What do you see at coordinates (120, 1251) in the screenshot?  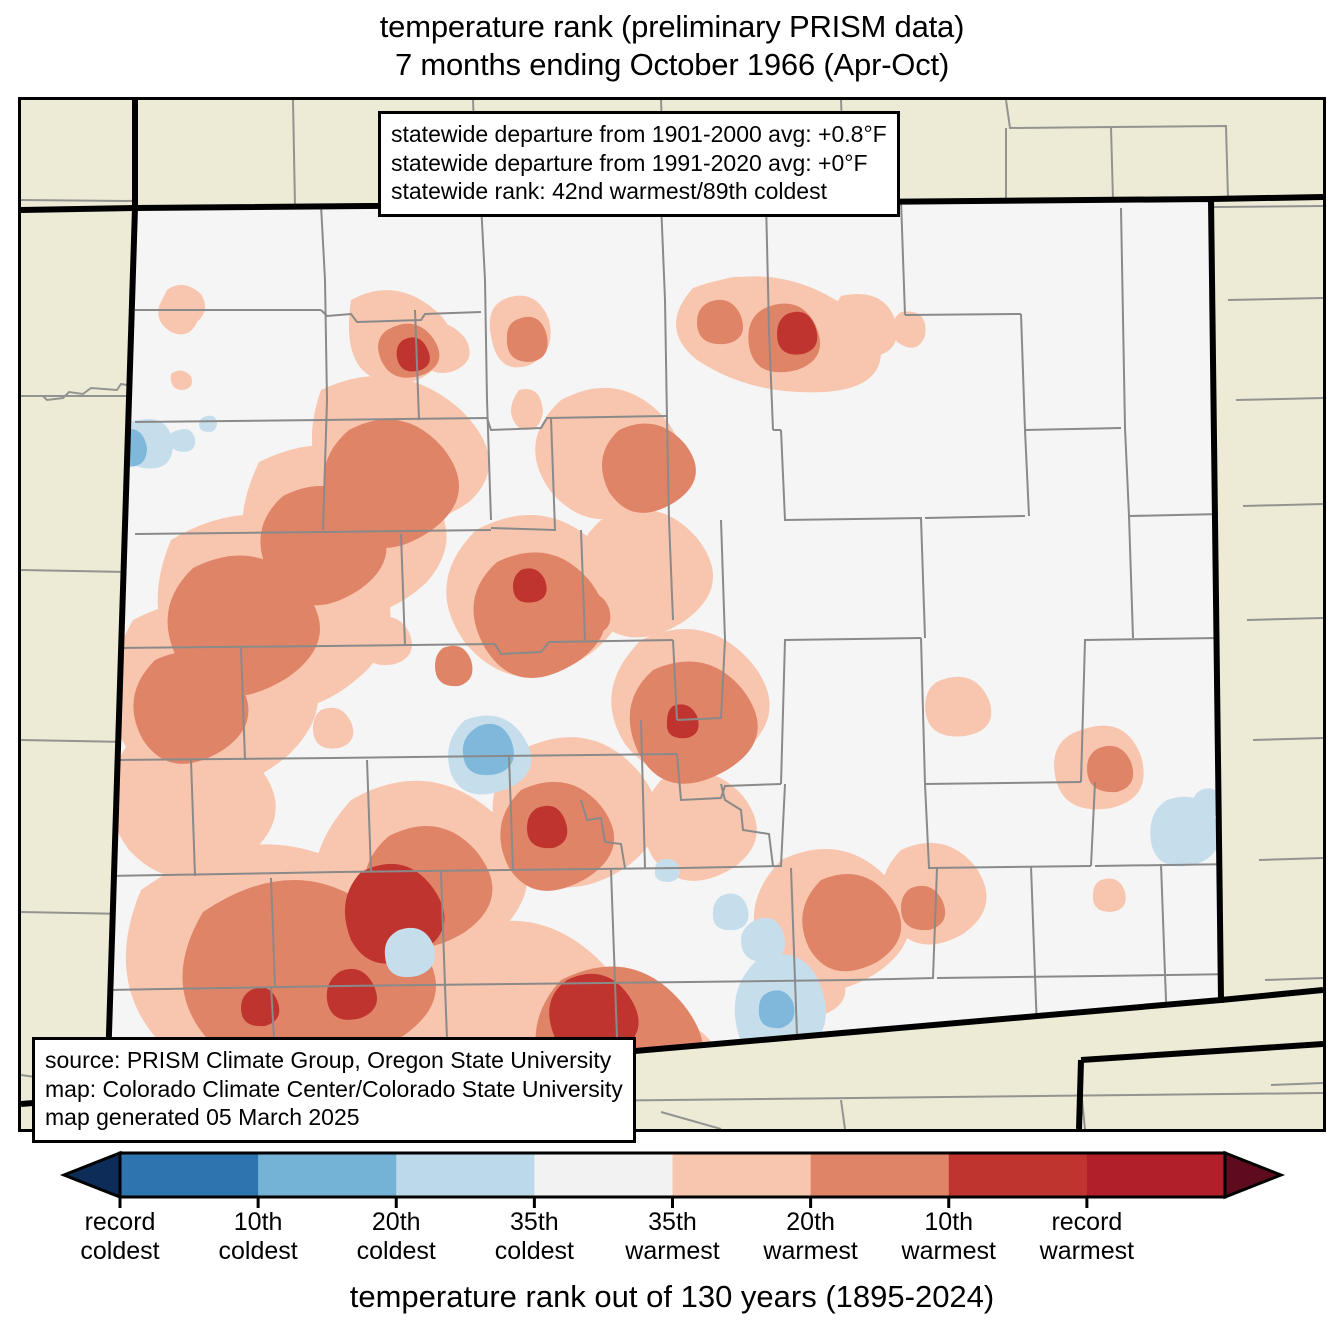 I see `colorbar-label-bottom-0: coldest` at bounding box center [120, 1251].